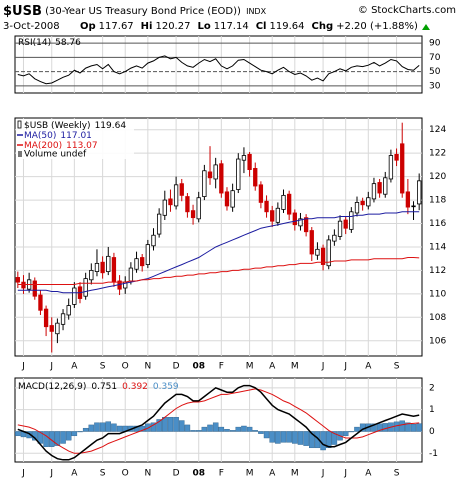  I want to click on exchange: INDX, so click(256, 11).